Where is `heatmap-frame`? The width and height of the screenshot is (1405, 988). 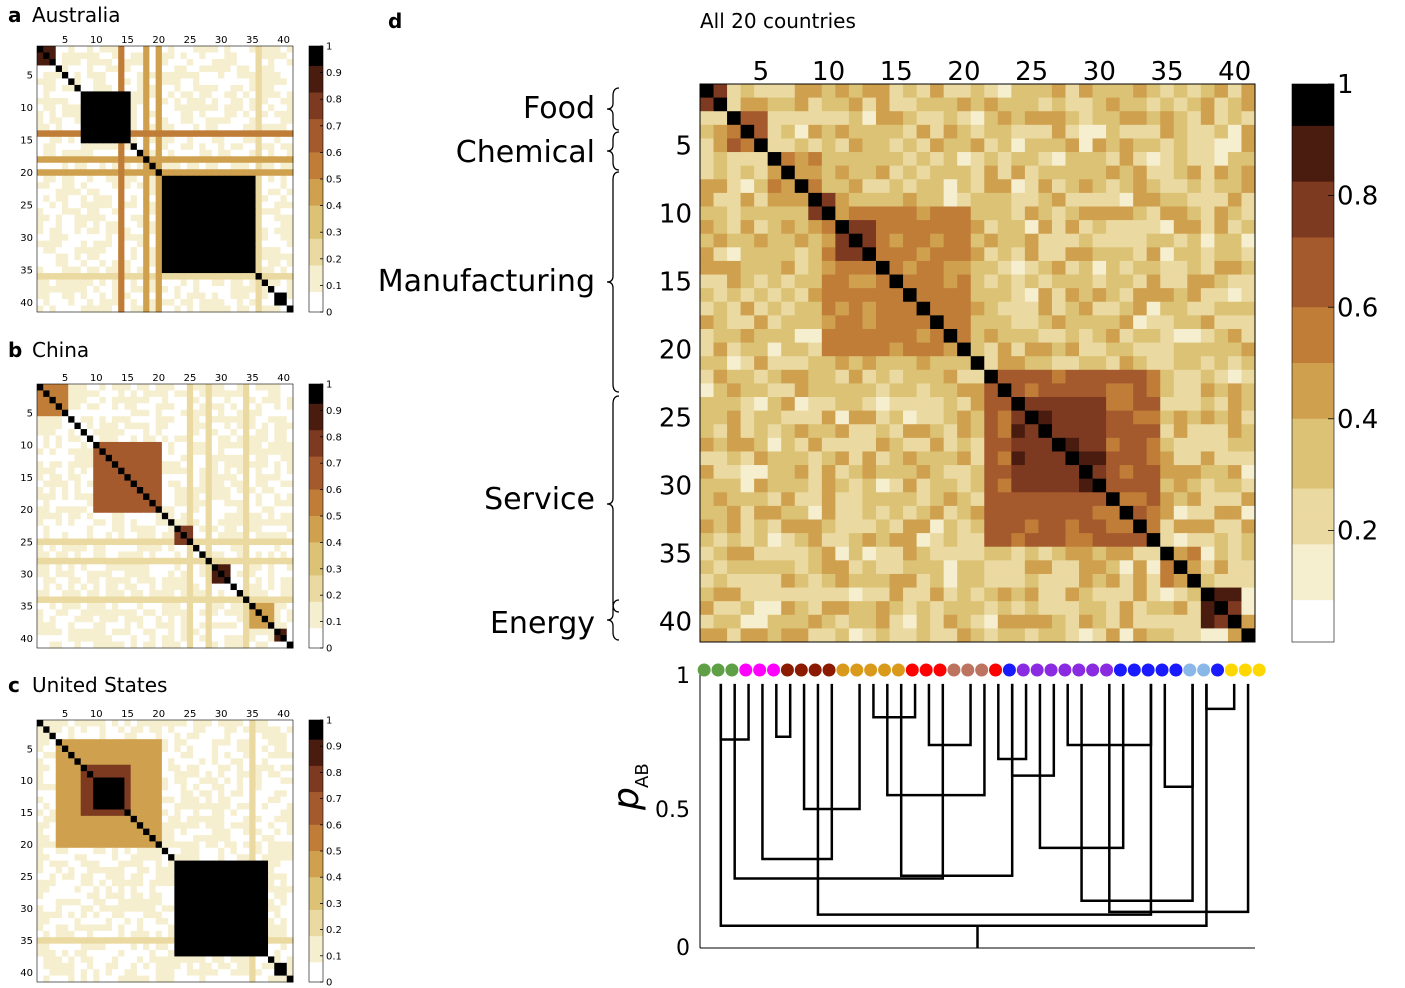
heatmap-frame is located at coordinates (165, 179).